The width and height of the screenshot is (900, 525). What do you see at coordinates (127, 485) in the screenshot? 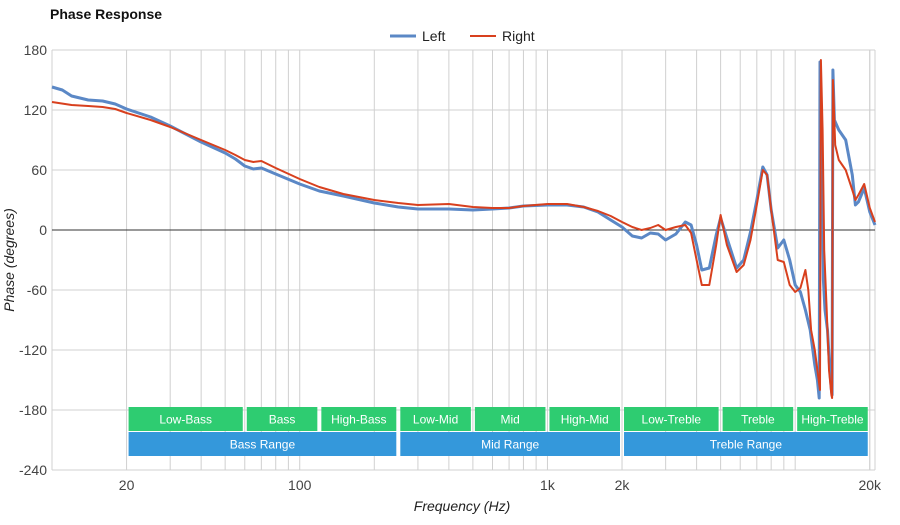
I see `x-tick-label: 20` at bounding box center [127, 485].